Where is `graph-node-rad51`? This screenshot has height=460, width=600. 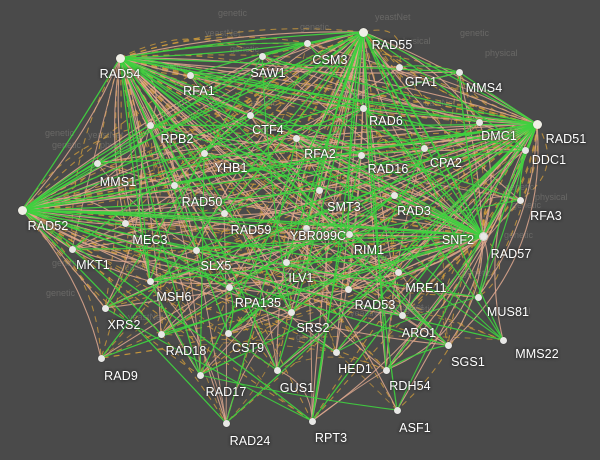
graph-node-rad51 is located at coordinates (537, 124).